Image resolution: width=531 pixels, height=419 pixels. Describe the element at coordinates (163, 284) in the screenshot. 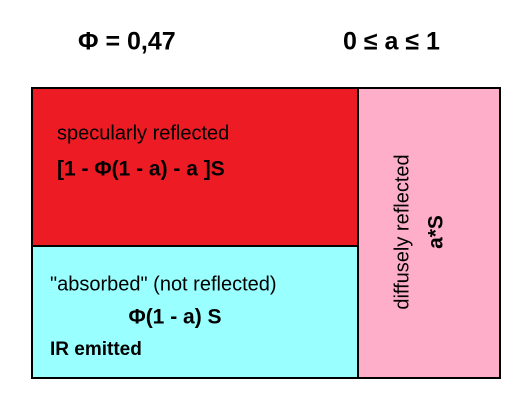

I see `box-label: "absorbed" (not reflected)` at that location.